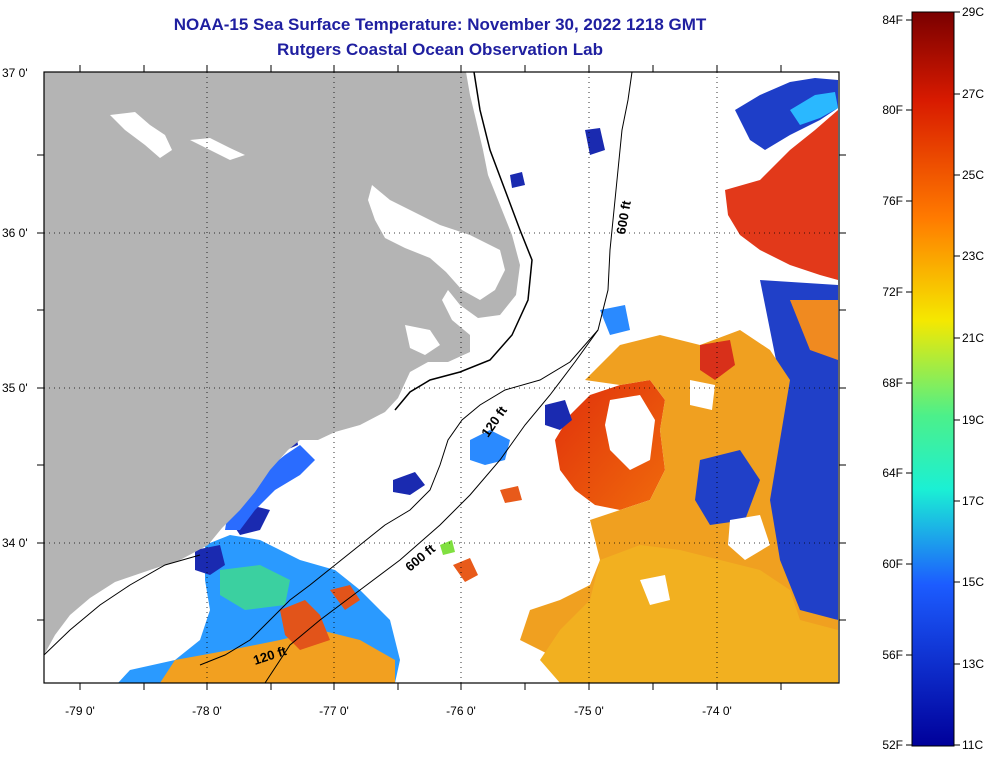 Image resolution: width=992 pixels, height=761 pixels. Describe the element at coordinates (463, 241) in the screenshot. I see `barrier-islands` at that location.